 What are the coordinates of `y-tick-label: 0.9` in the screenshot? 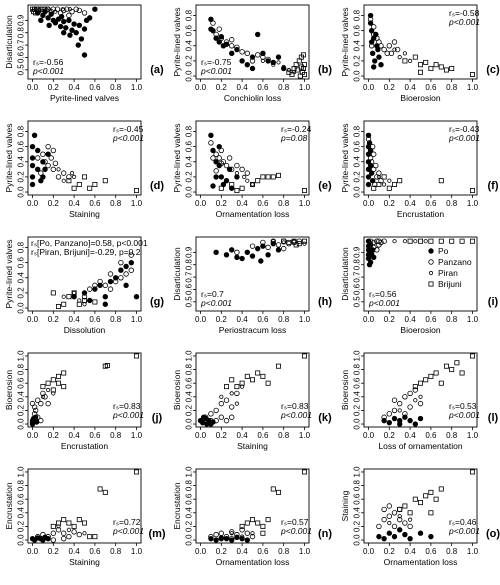 It's located at (189, 252).